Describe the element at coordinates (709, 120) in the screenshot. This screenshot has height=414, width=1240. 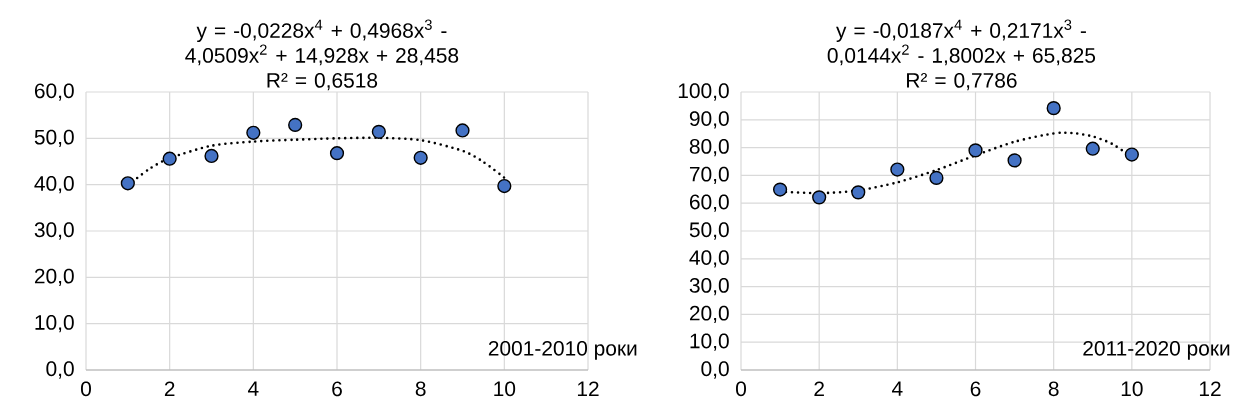
I see `y-tick-label: 90,0` at that location.